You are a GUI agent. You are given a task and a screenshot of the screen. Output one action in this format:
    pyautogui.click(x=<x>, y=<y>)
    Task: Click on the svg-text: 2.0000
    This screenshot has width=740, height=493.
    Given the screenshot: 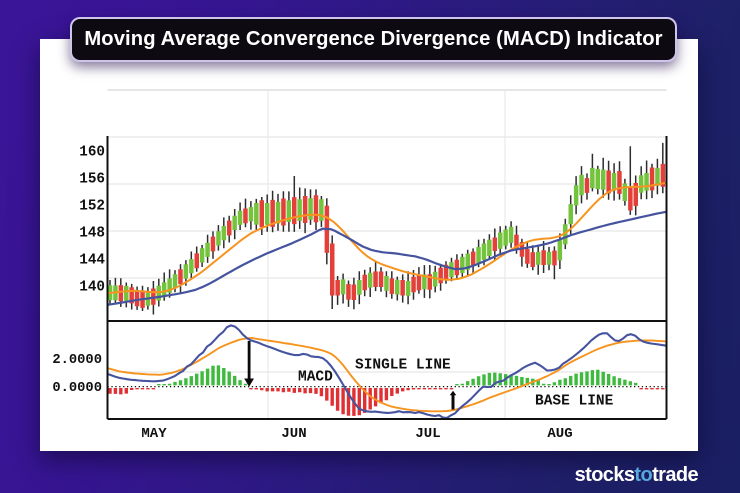 What is the action you would take?
    pyautogui.click(x=77, y=360)
    